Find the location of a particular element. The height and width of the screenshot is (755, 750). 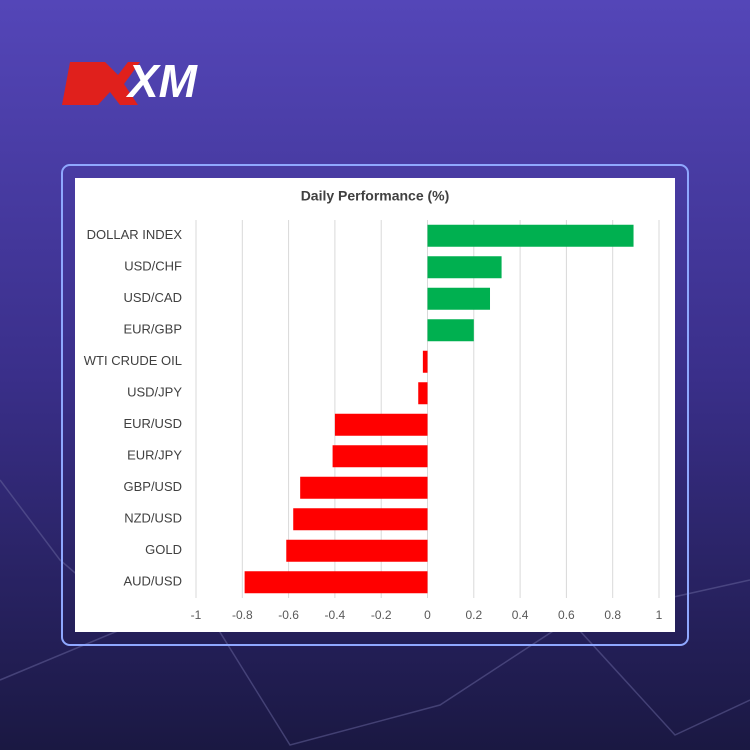

chart-title: Daily Performance (%) is located at coordinates (375, 196).